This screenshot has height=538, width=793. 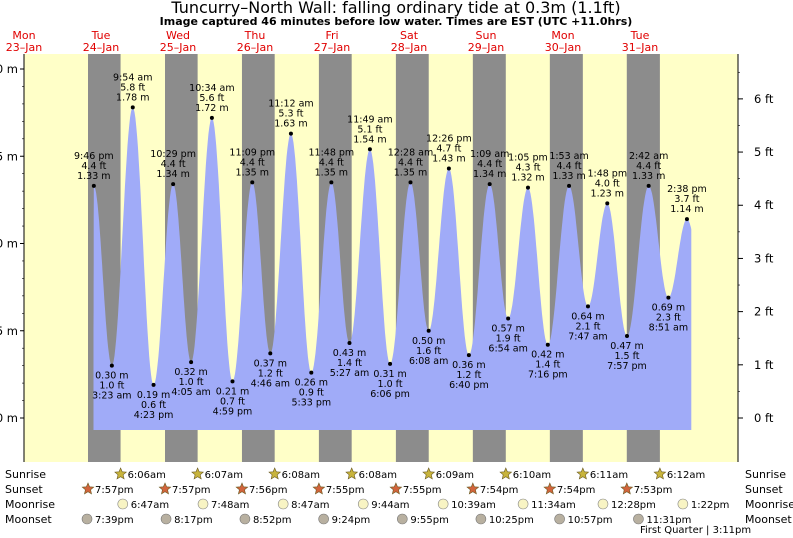 I want to click on day-name-label: Sat, so click(x=409, y=35).